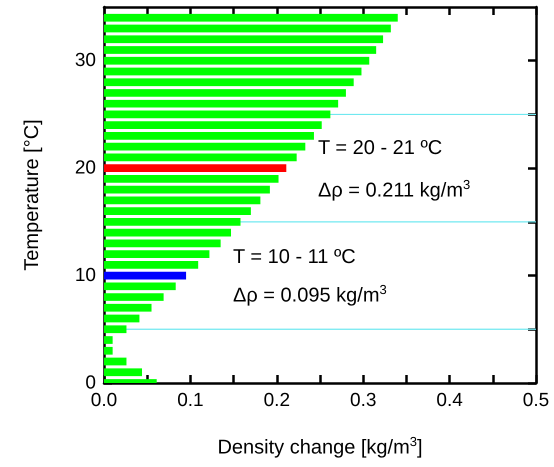 This screenshot has width=554, height=467. What do you see at coordinates (294, 257) in the screenshot?
I see `annotation: T = 10 - 11 ºC` at bounding box center [294, 257].